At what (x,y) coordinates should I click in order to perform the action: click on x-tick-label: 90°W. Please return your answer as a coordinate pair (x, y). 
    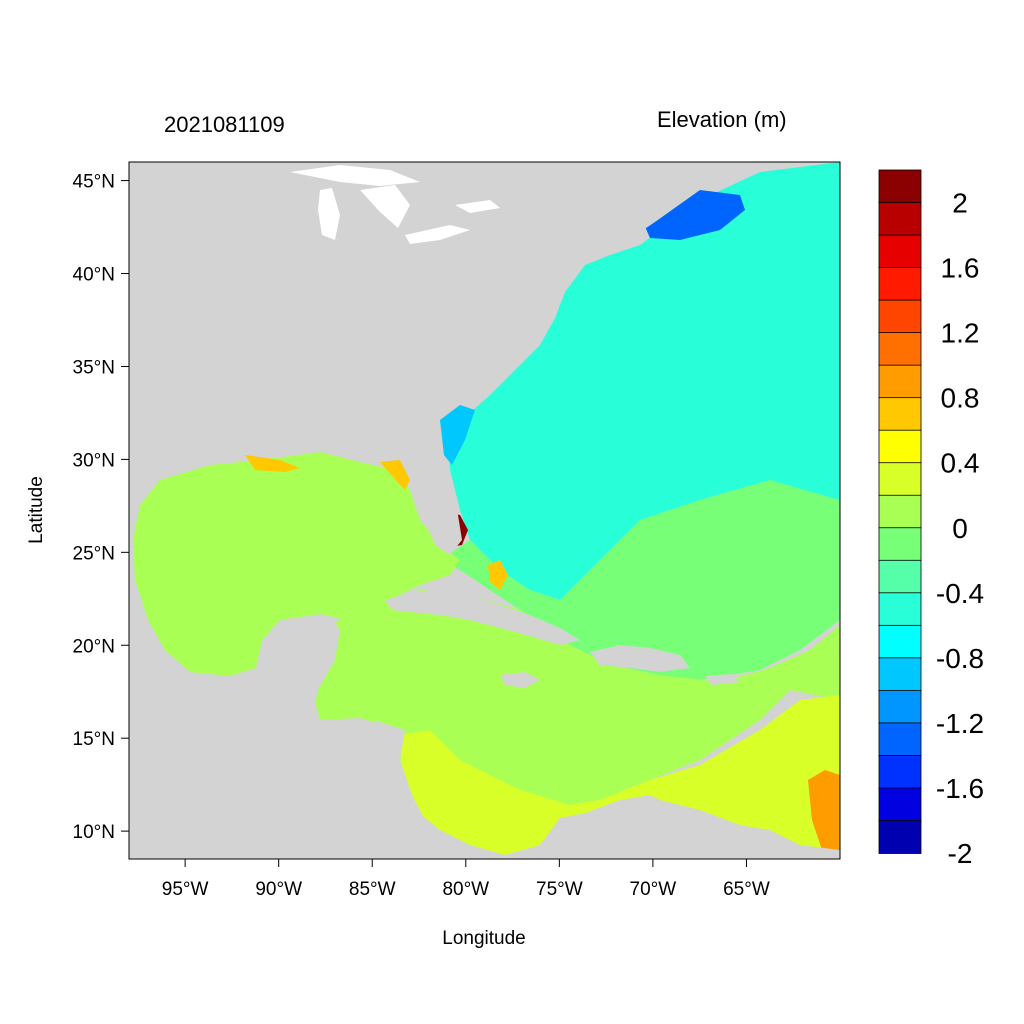
    Looking at the image, I should click on (278, 889).